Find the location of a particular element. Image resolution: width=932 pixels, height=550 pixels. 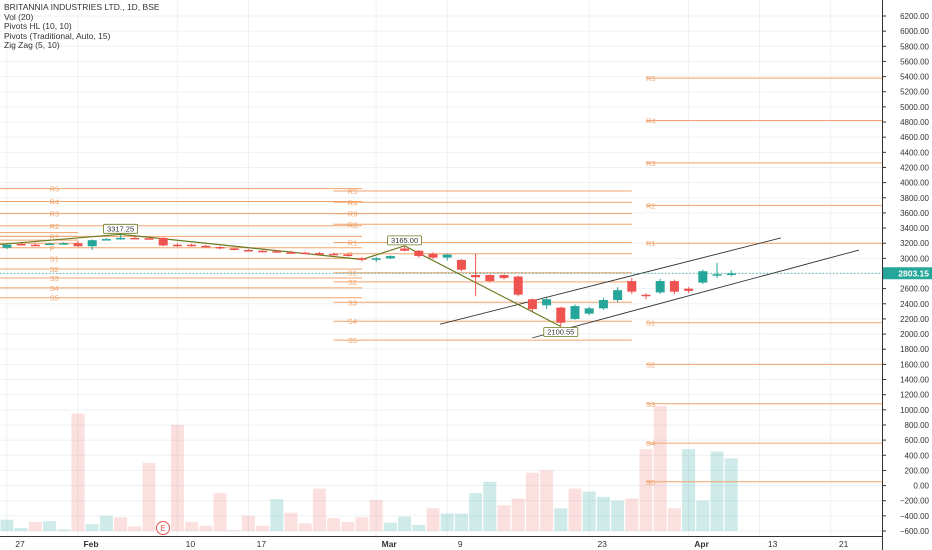

zigzag-label-box is located at coordinates (561, 332).